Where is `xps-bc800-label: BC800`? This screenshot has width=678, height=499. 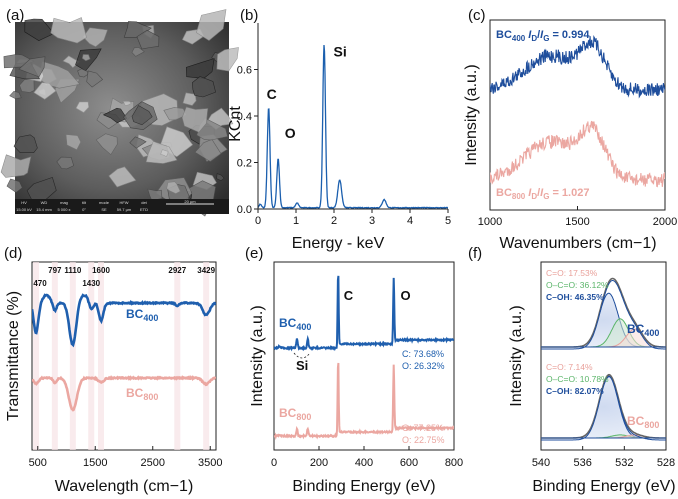
xps-bc800-label: BC800 is located at coordinates (295, 414).